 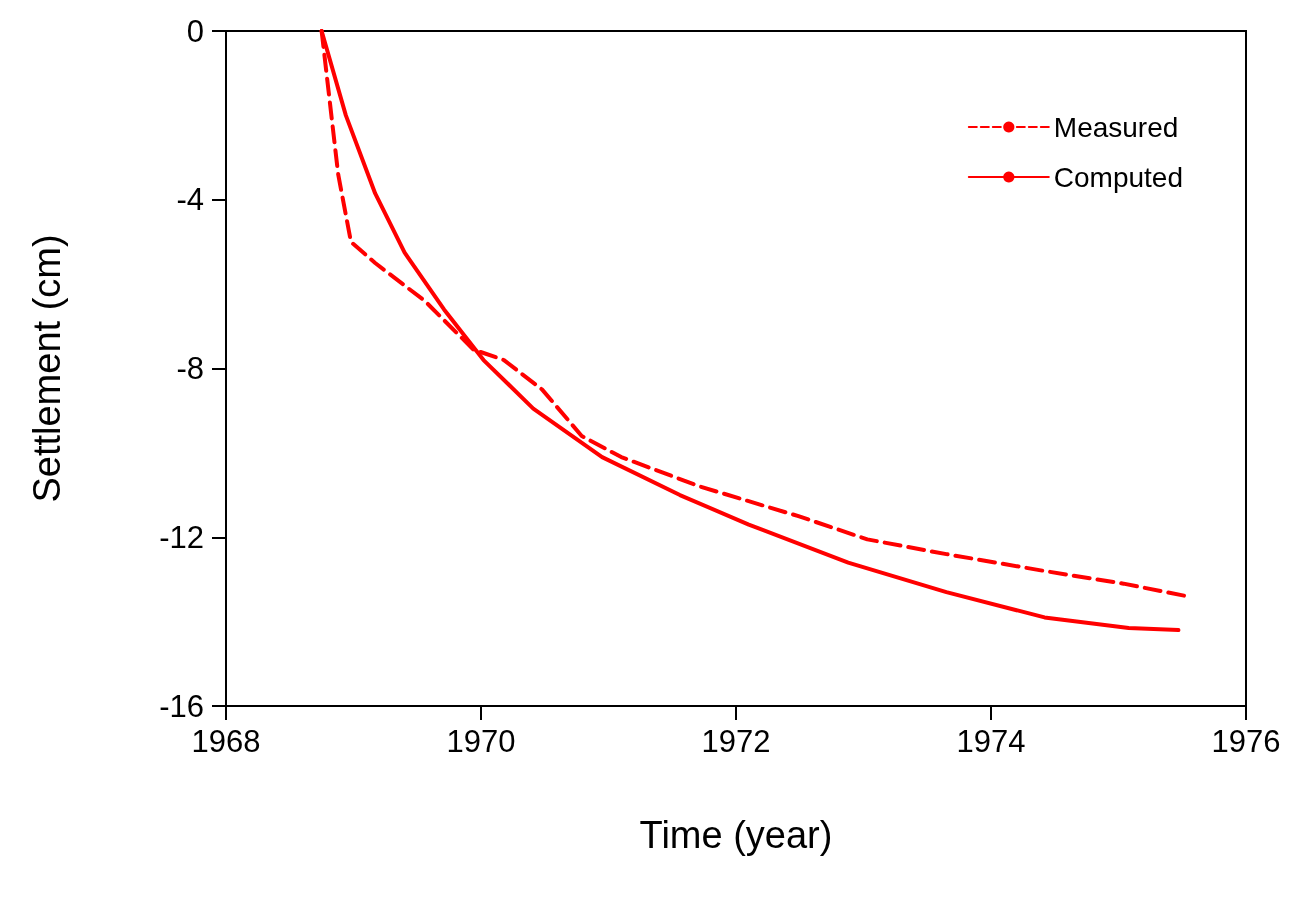 I want to click on y-axis-title: Settlement (cm), so click(x=47, y=368).